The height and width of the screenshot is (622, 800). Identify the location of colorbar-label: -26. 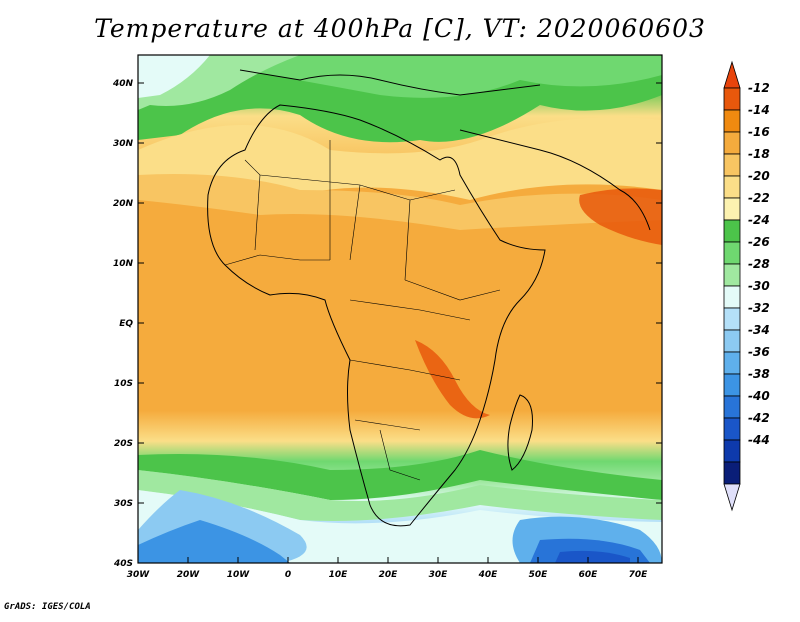
(759, 242).